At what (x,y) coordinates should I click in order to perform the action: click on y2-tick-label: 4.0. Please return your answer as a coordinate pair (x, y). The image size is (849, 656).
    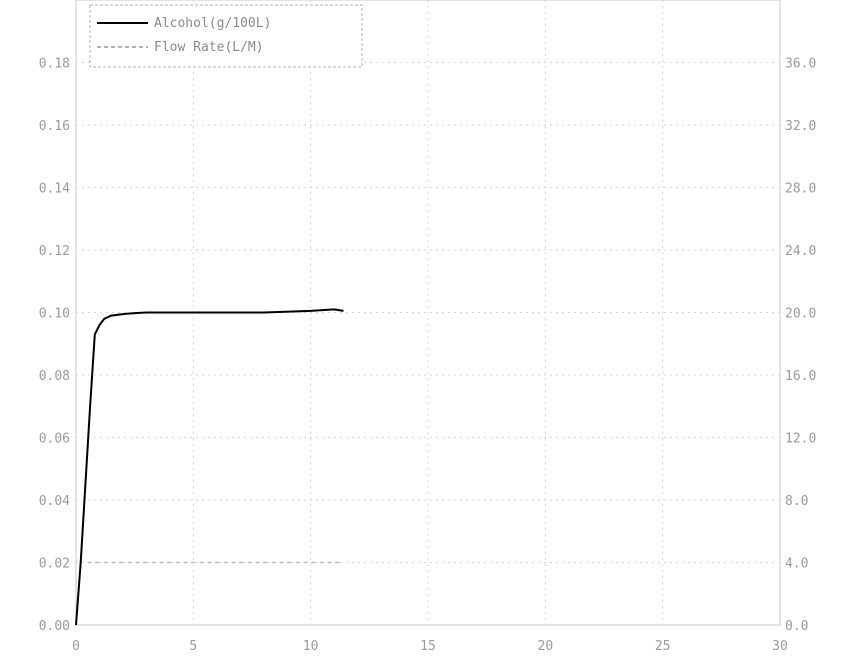
    Looking at the image, I should click on (796, 564).